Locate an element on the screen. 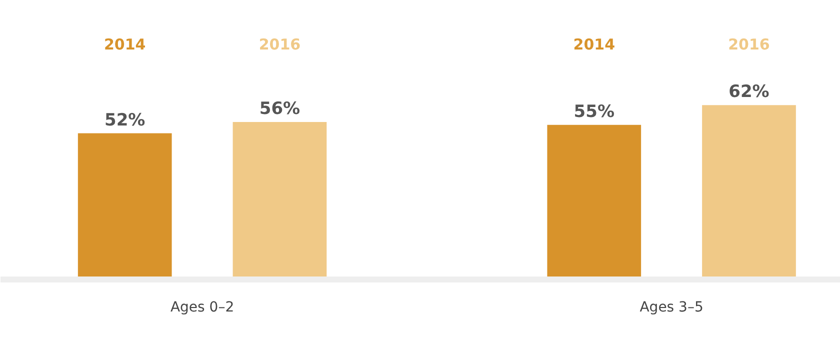  data-label: 56% is located at coordinates (279, 109).